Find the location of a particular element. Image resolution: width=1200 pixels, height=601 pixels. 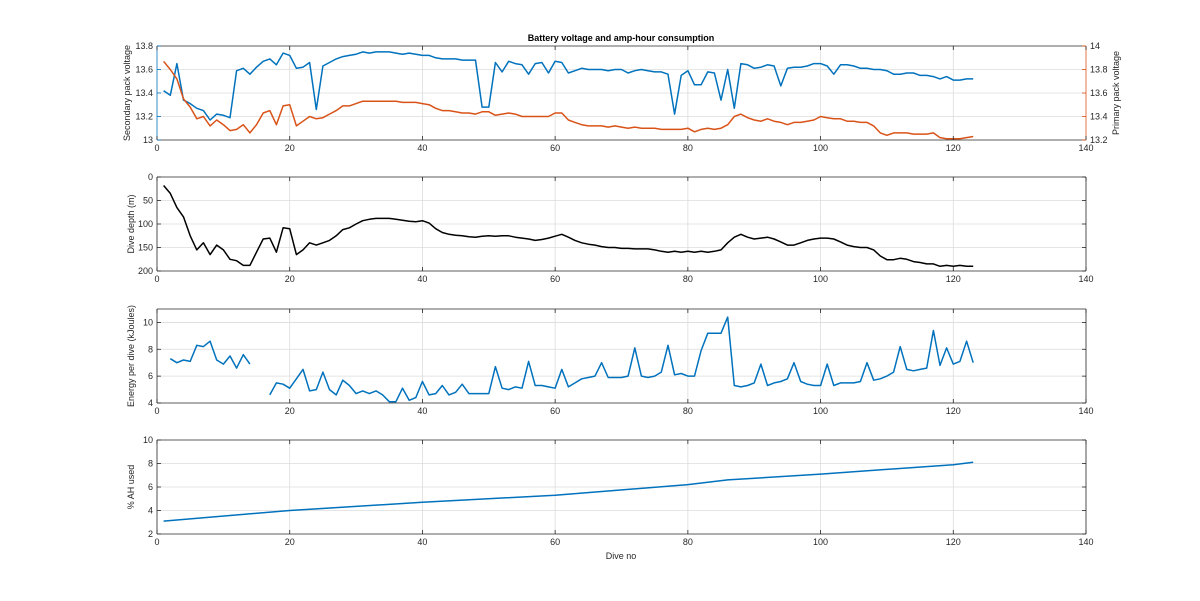

p3-xtick-label-100: 100 is located at coordinates (820, 411).